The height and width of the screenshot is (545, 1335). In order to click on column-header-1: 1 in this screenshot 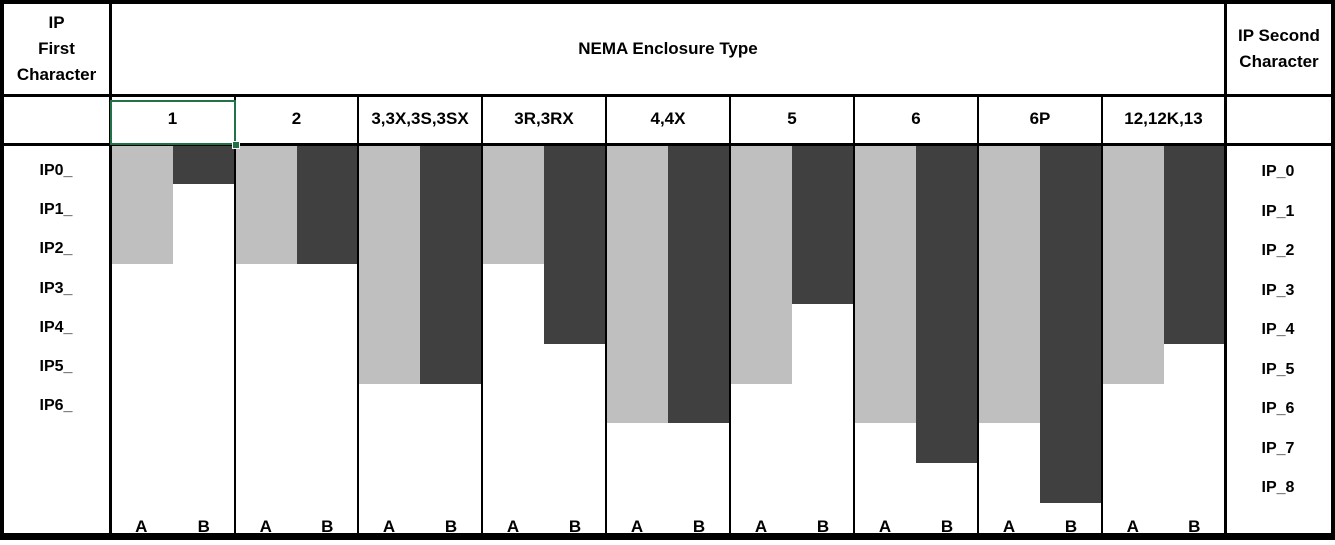, I will do `click(172, 118)`.